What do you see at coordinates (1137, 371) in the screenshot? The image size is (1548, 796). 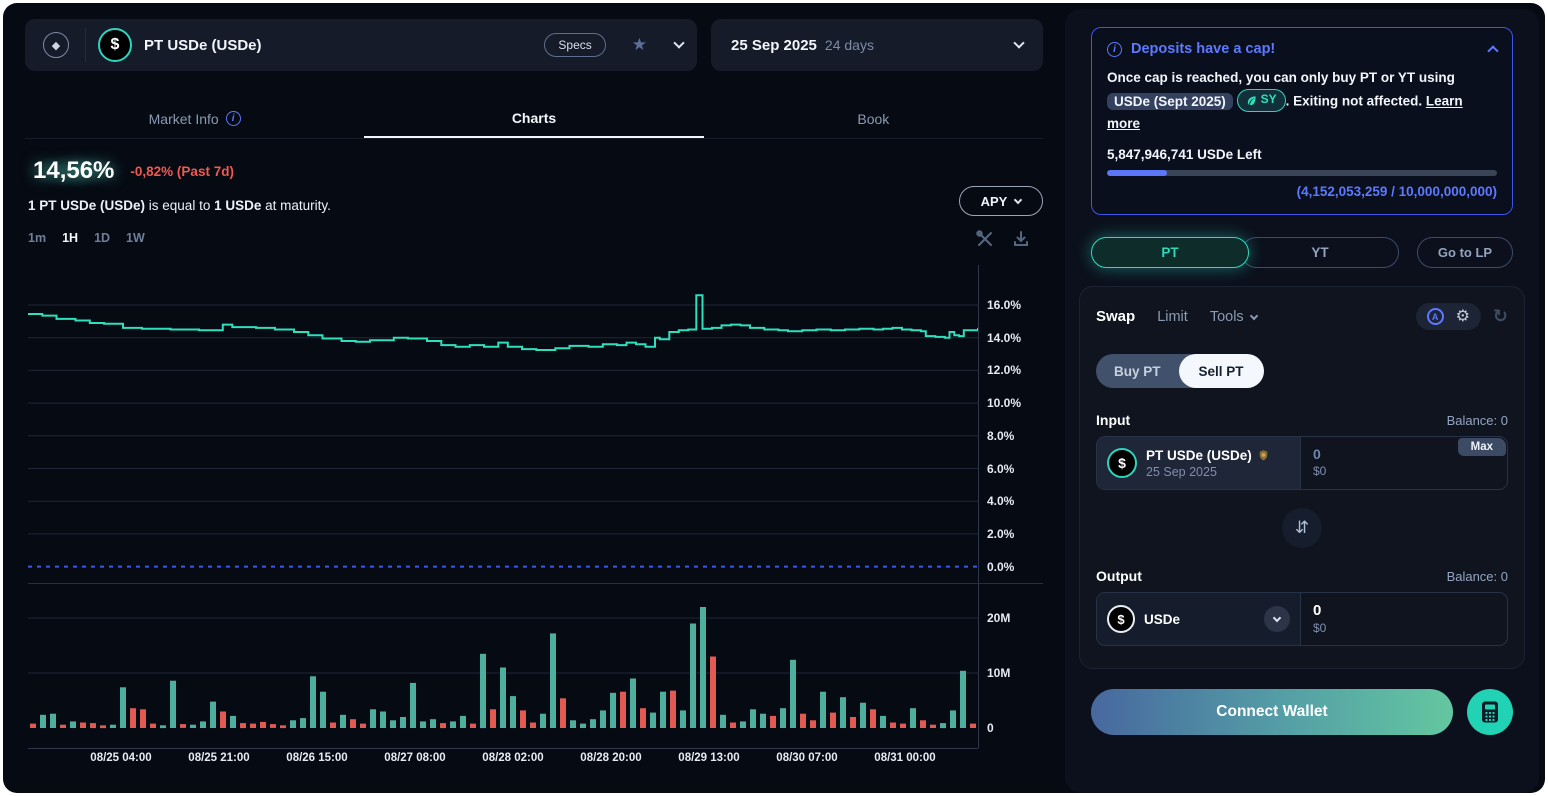 I see `buy-pt-option: Buy PT` at bounding box center [1137, 371].